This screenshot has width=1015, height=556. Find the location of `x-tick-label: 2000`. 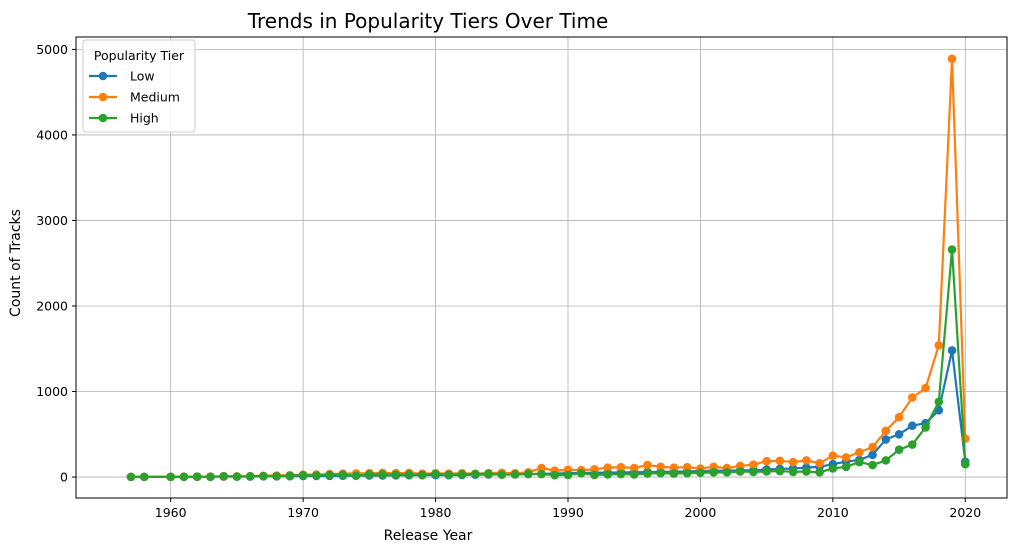

x-tick-label: 2000 is located at coordinates (701, 512).